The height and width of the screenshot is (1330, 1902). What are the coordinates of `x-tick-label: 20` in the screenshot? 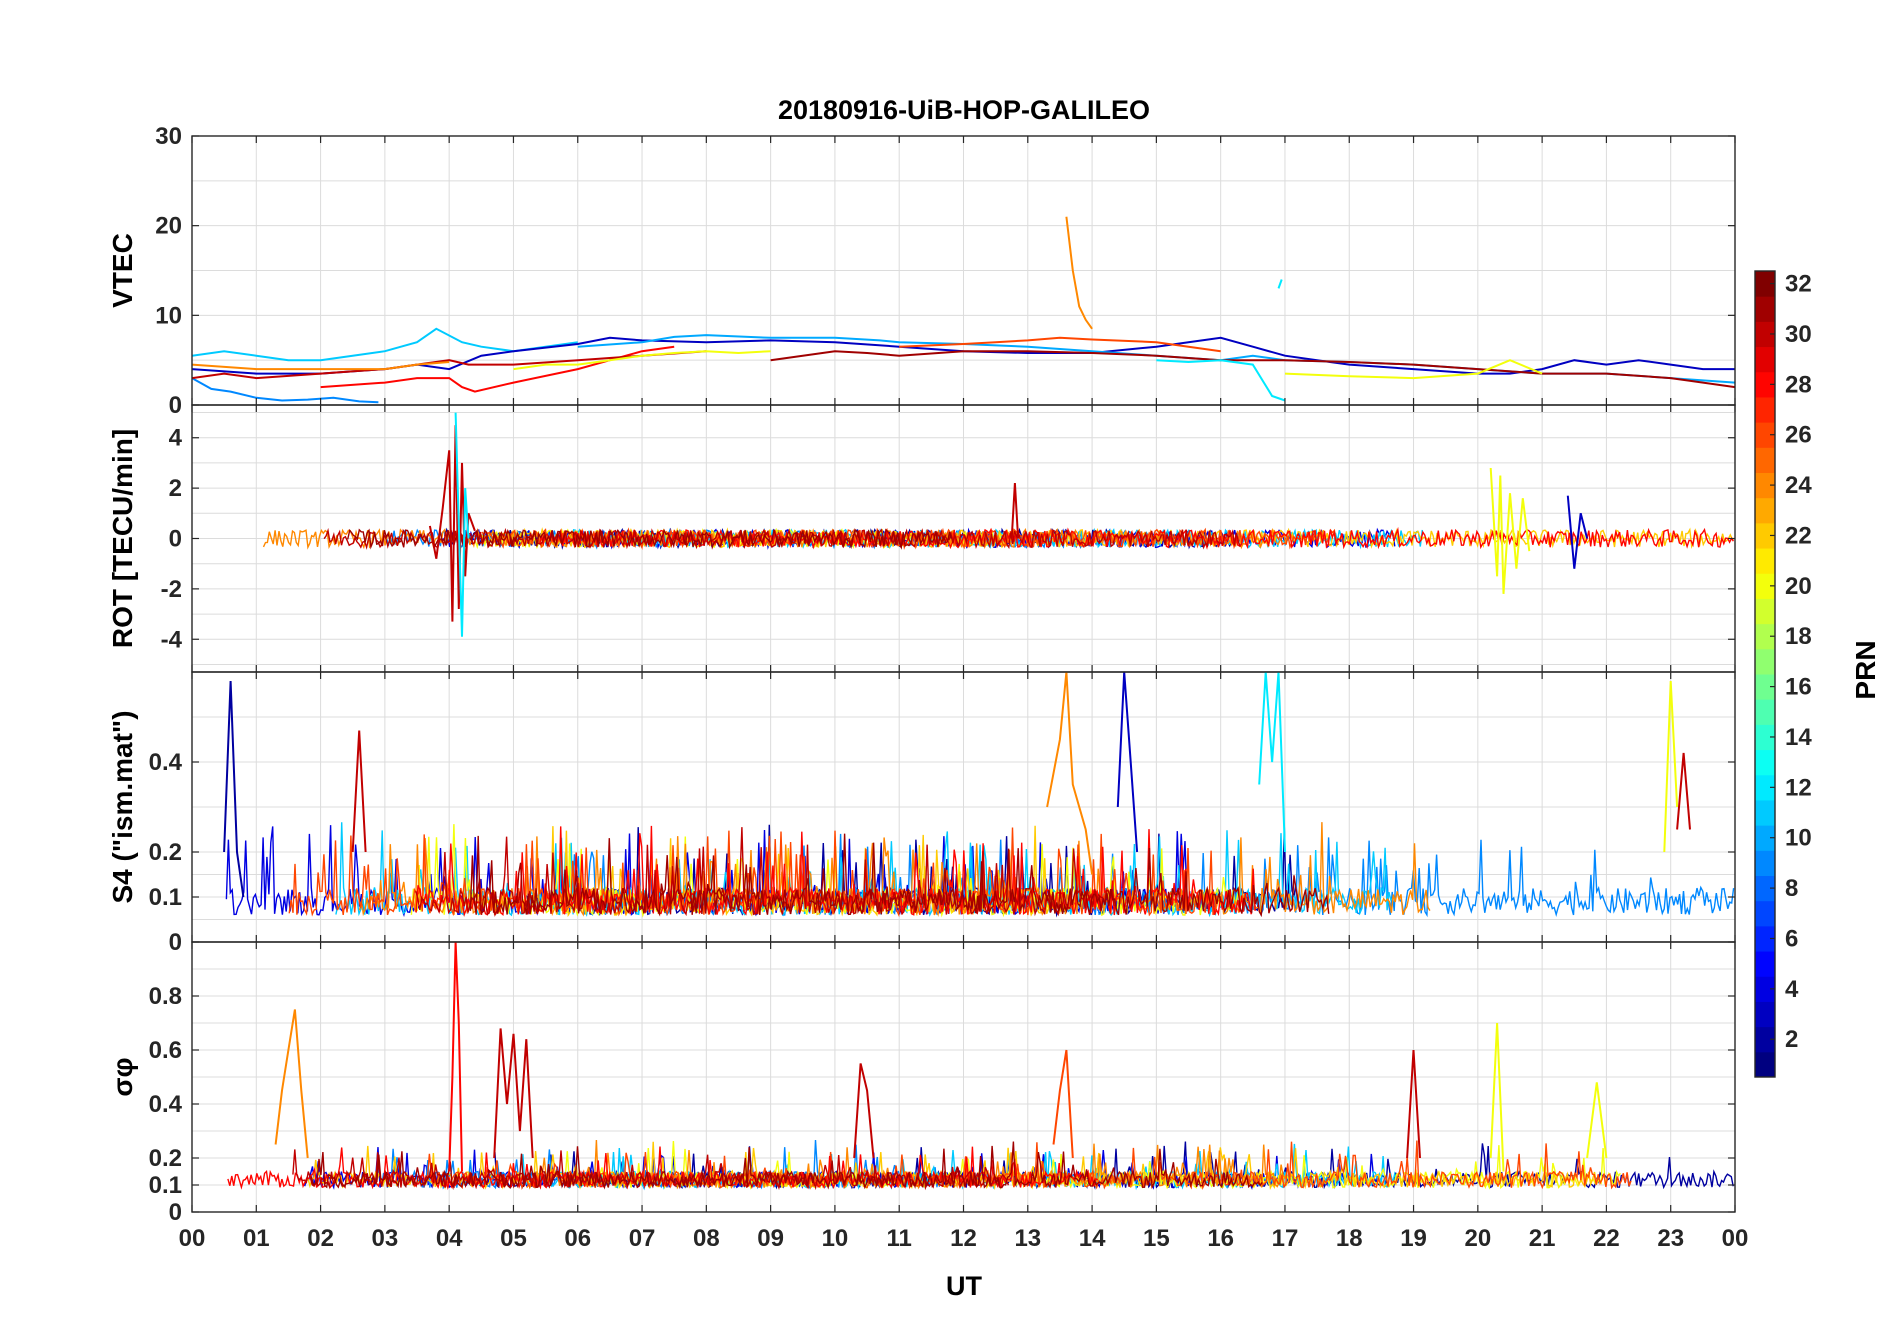 It's located at (1477, 1238).